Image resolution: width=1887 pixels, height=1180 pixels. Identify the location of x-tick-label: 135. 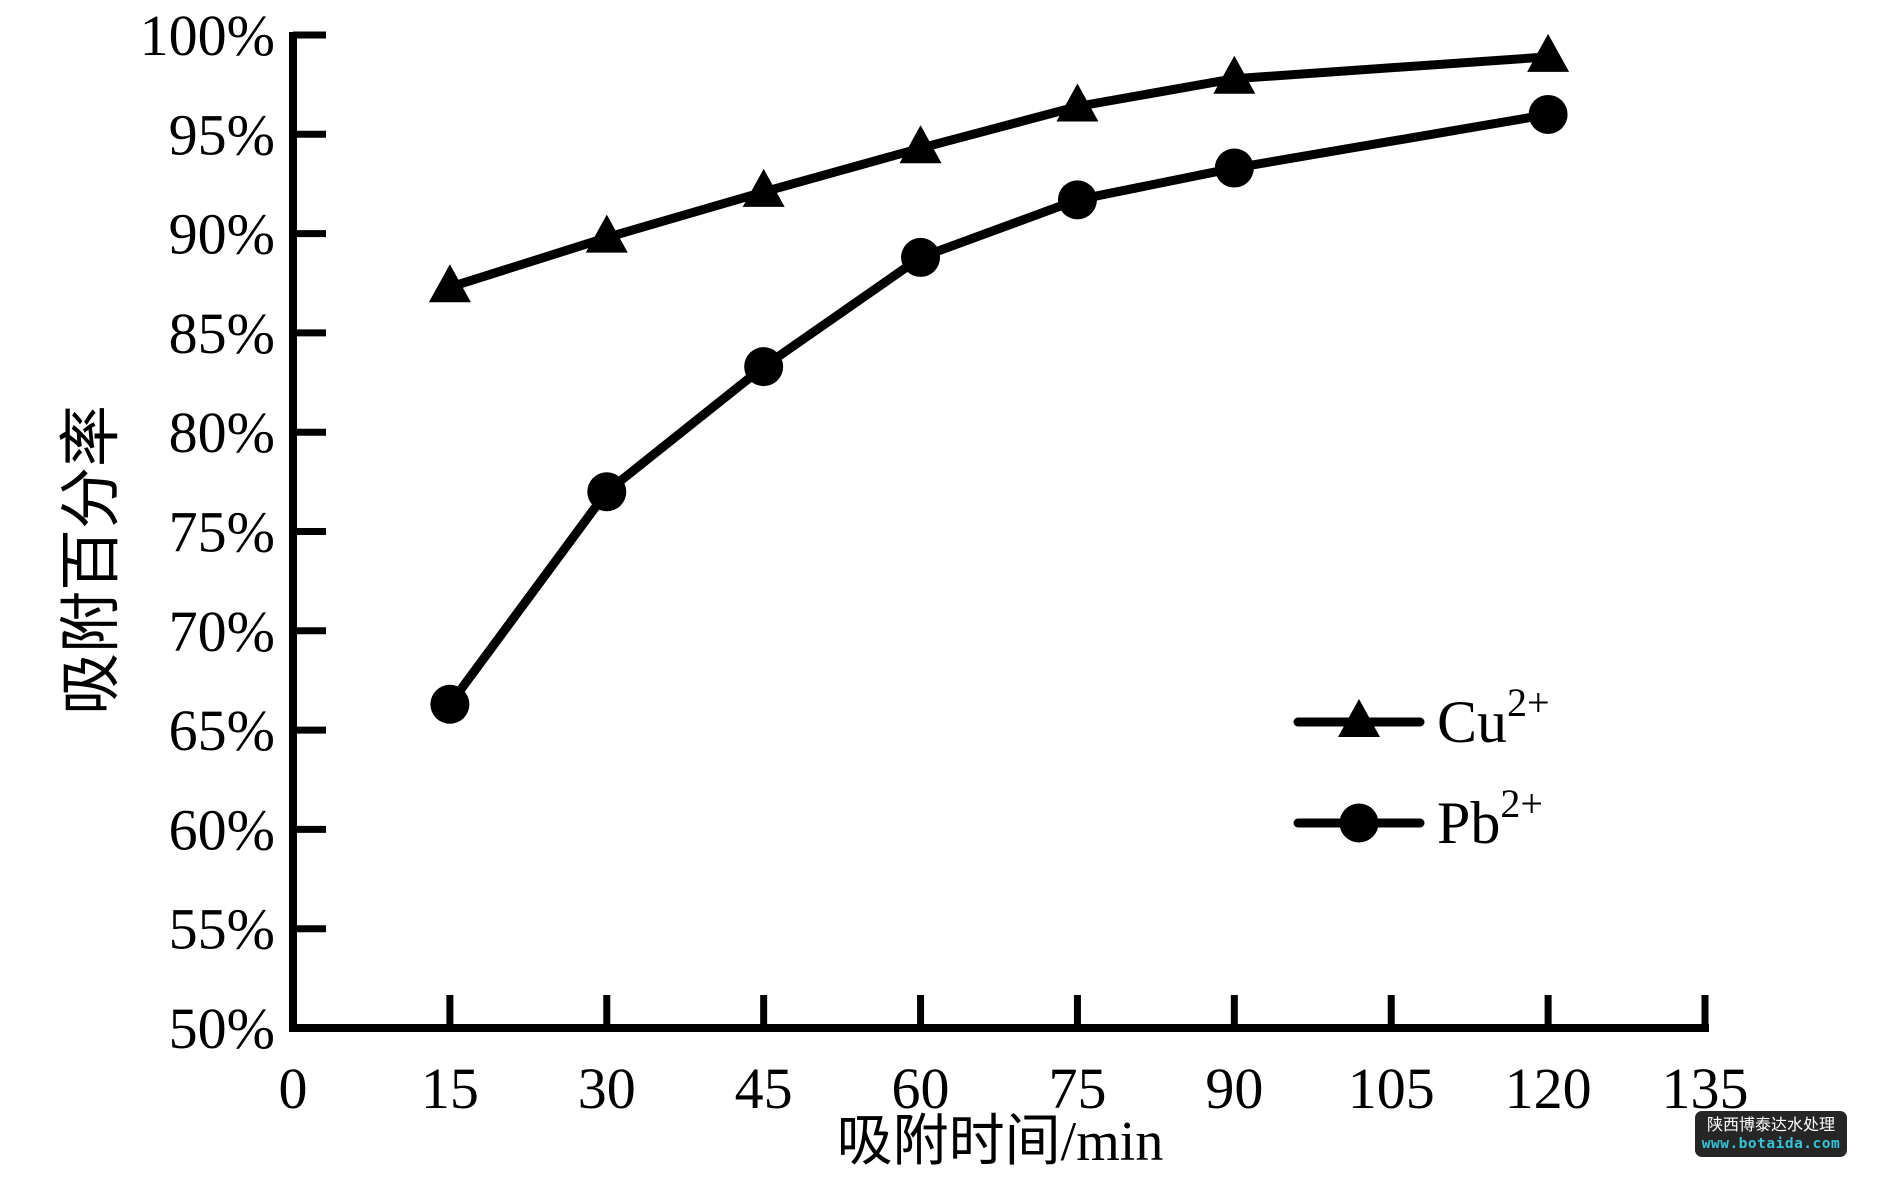
(1705, 1088).